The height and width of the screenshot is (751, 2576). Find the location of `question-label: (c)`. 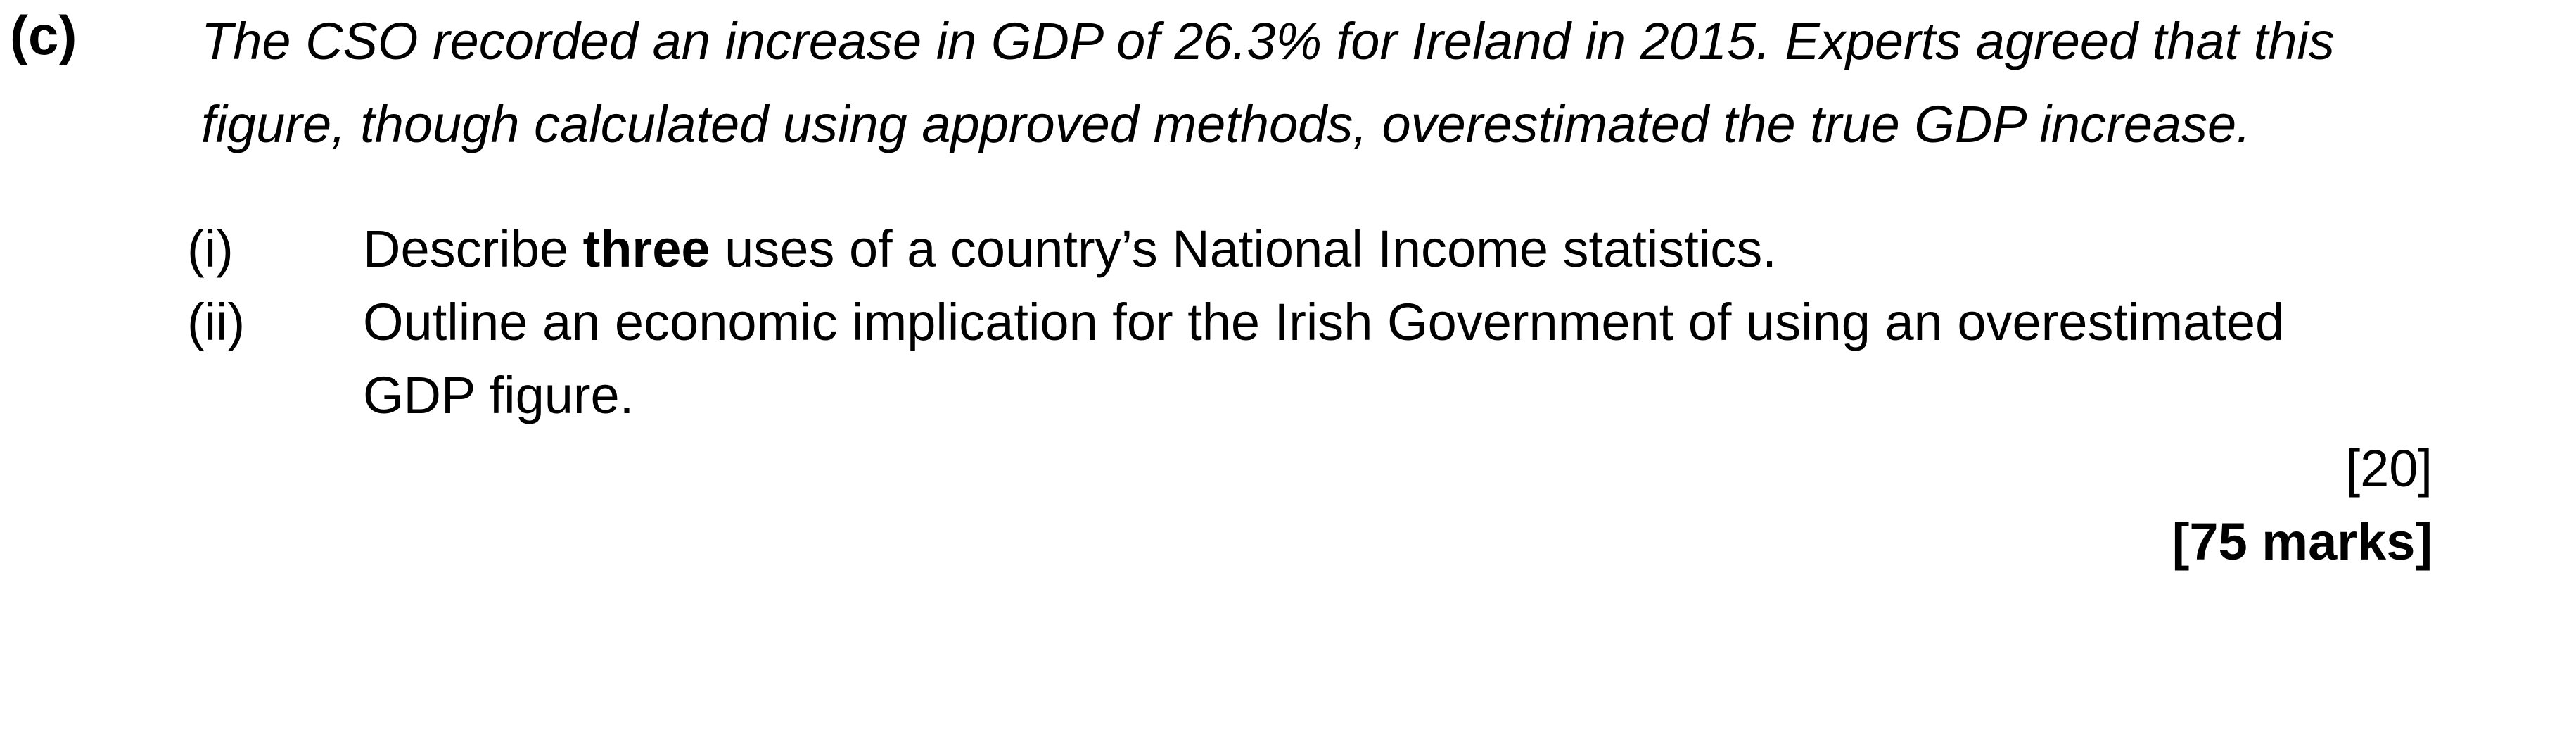

question-label: (c) is located at coordinates (43, 35).